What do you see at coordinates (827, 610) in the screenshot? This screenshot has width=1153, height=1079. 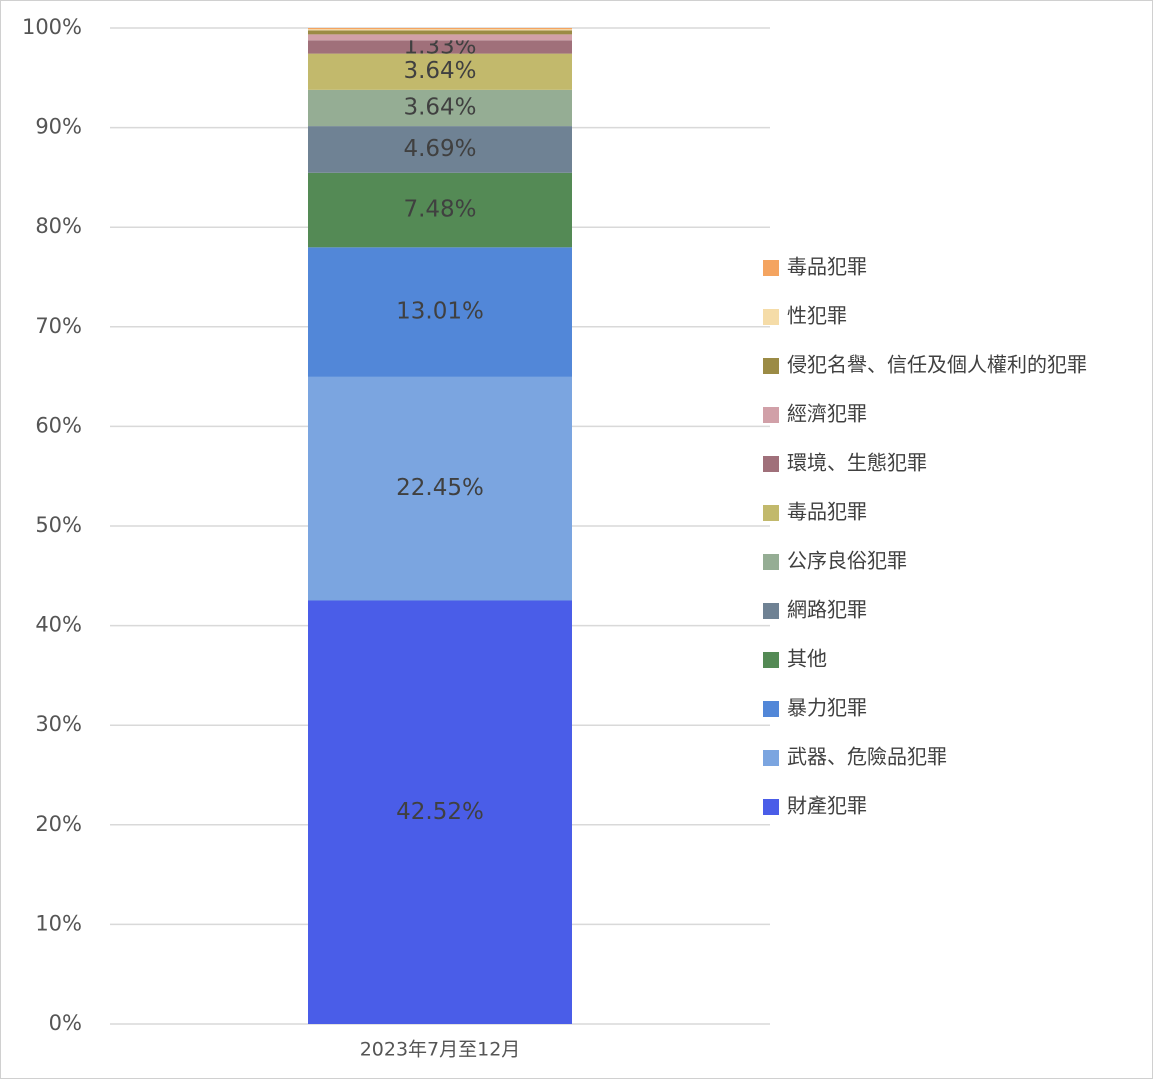 I see `legend-label: 網路犯罪` at bounding box center [827, 610].